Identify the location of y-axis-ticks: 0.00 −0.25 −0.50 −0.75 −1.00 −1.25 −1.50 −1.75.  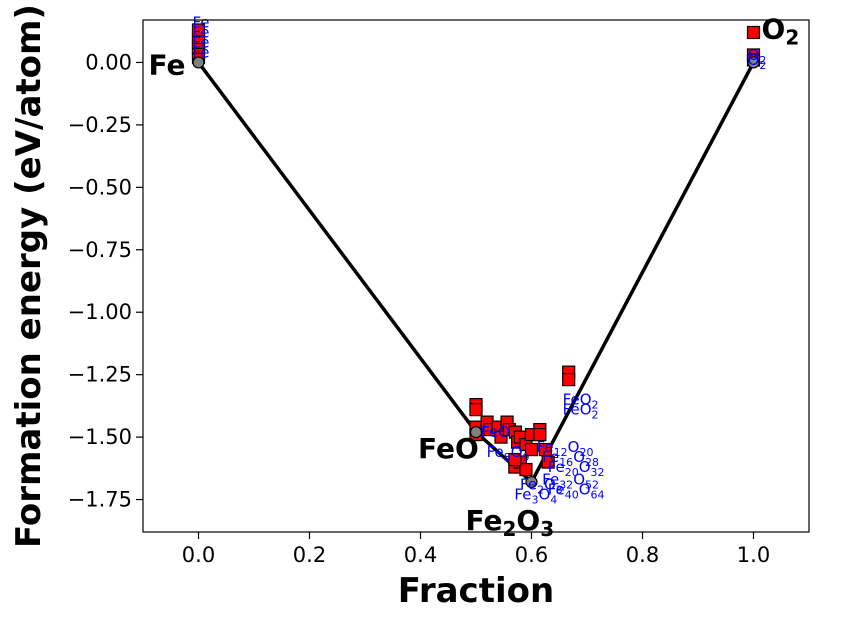
(105, 281).